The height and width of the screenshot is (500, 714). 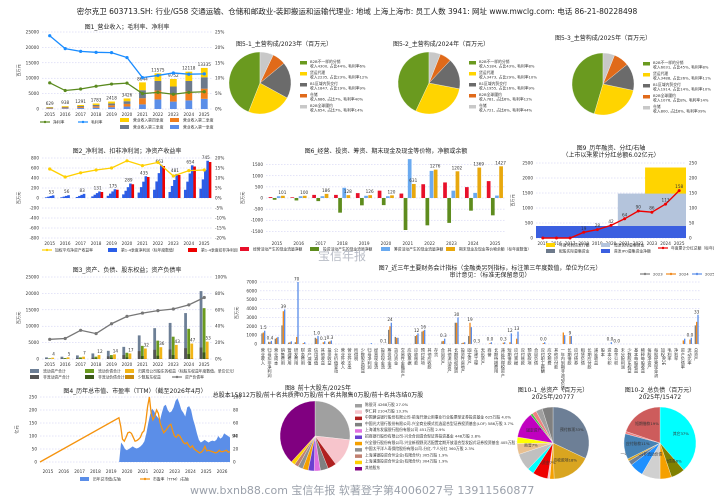 I want to click on chart-title: 图6_经营、投资、筹资、期末现金及现金等价物，净额或余额, so click(x=386, y=151).